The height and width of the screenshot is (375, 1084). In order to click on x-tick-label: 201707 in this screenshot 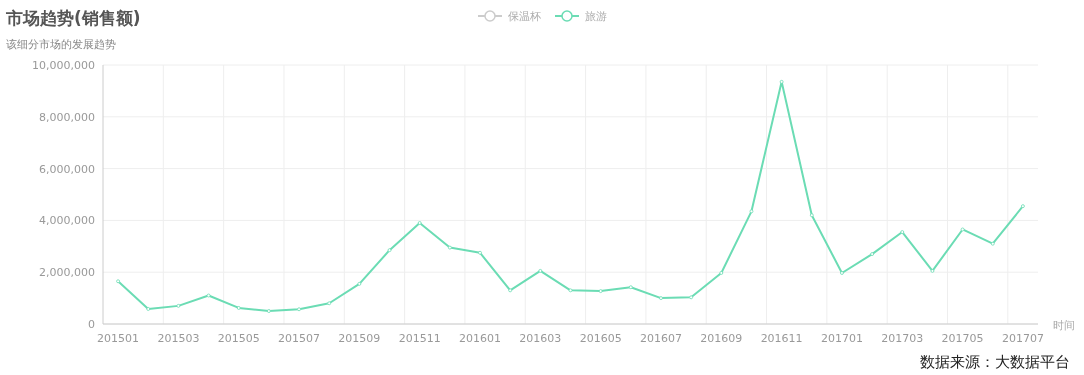, I will do `click(1022, 338)`.